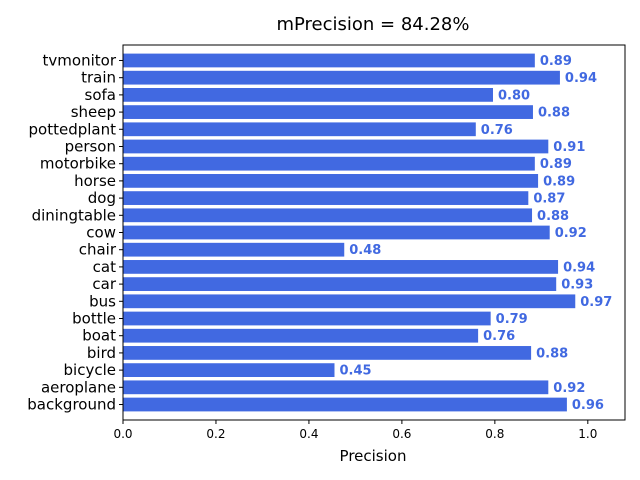  I want to click on value-label-horse: 0.89, so click(559, 181).